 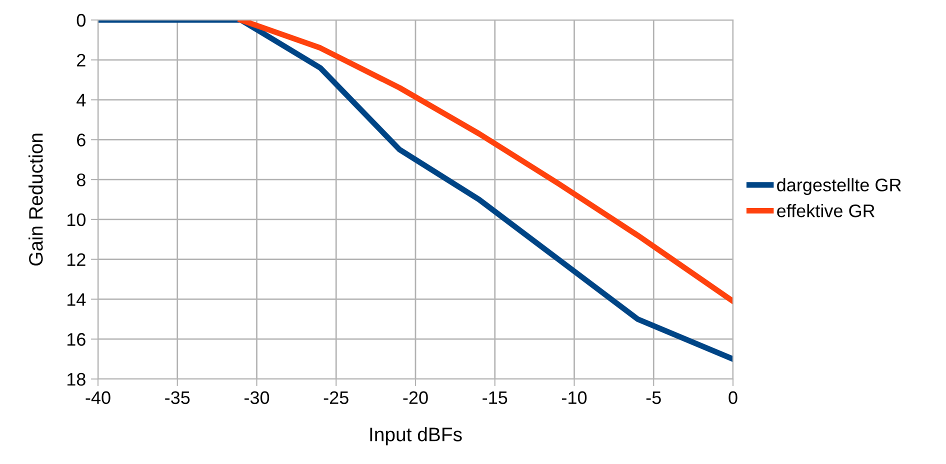 I want to click on y-tick-label: 18, so click(x=76, y=379).